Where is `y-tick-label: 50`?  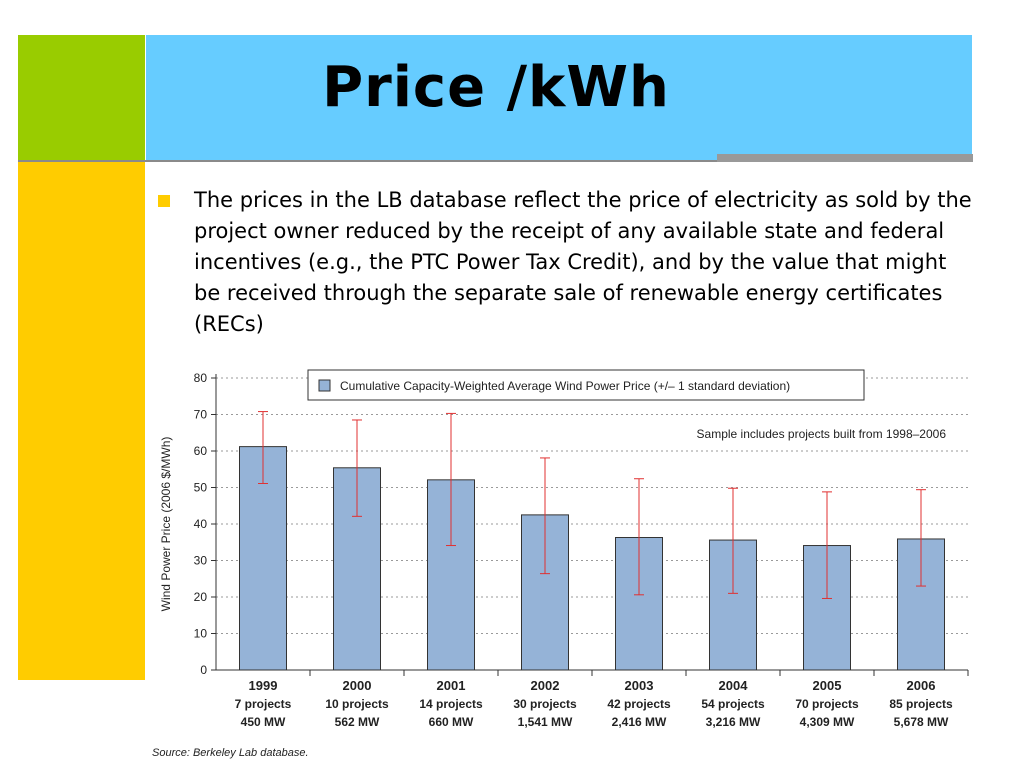 y-tick-label: 50 is located at coordinates (201, 488).